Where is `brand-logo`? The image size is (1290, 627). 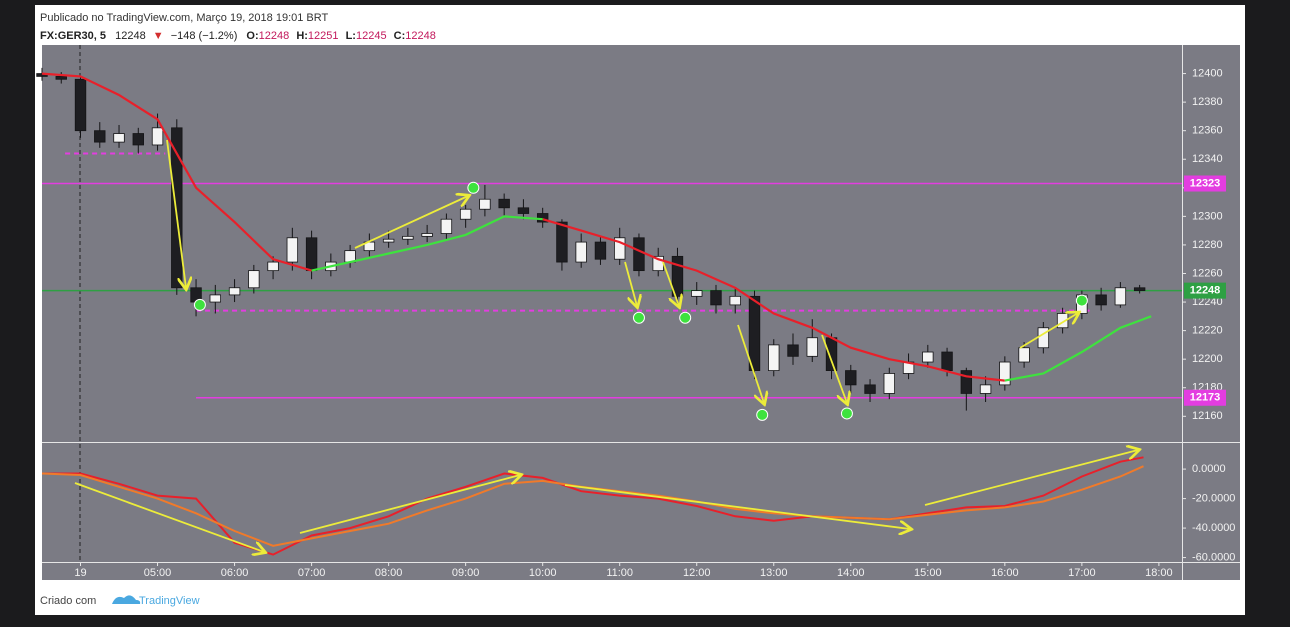
brand-logo is located at coordinates (126, 599).